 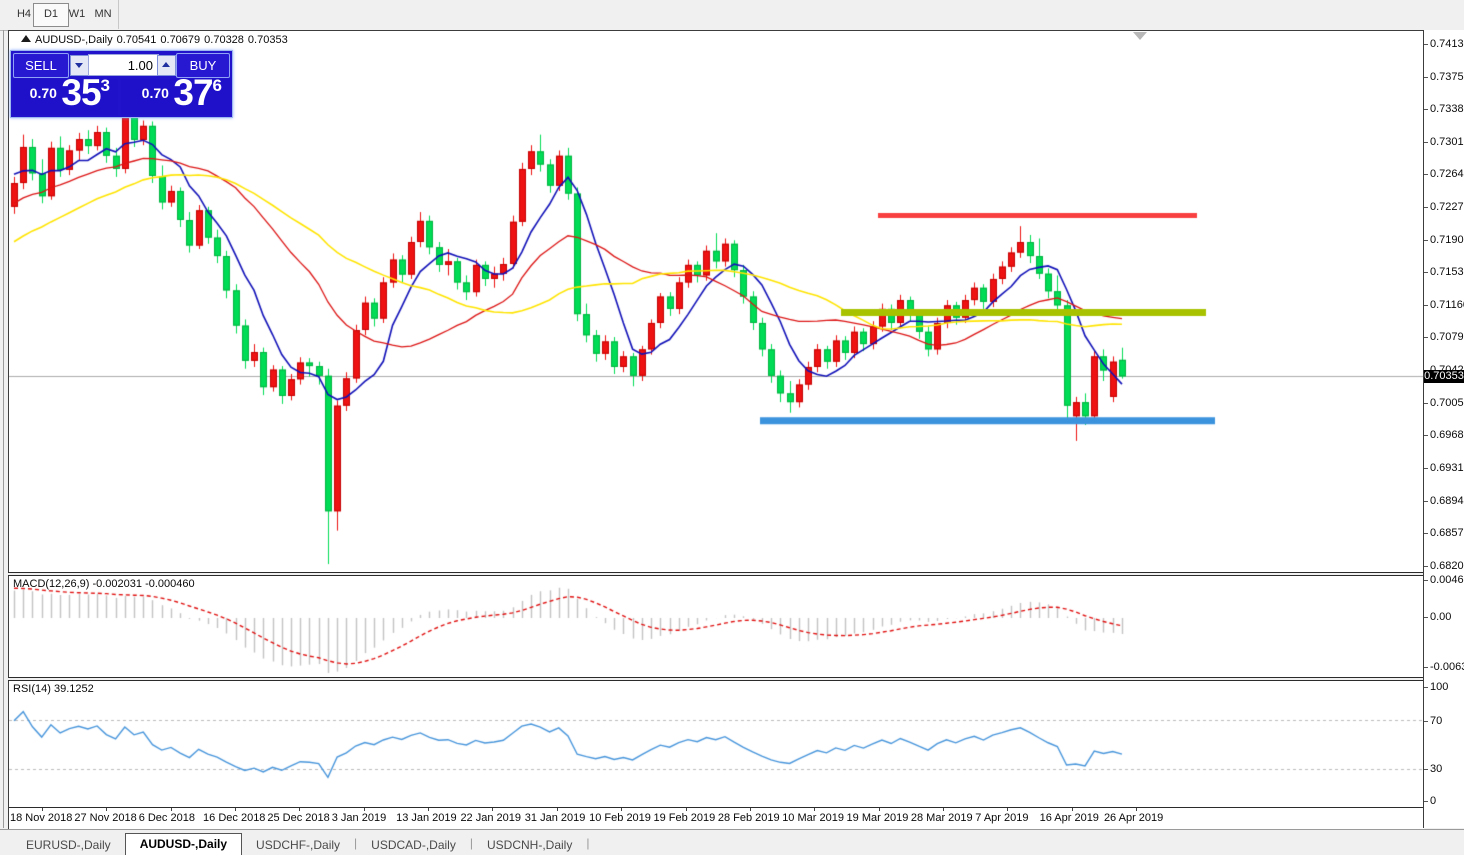 I want to click on date-axis-label: 16 Apr 2019, so click(x=1069, y=818).